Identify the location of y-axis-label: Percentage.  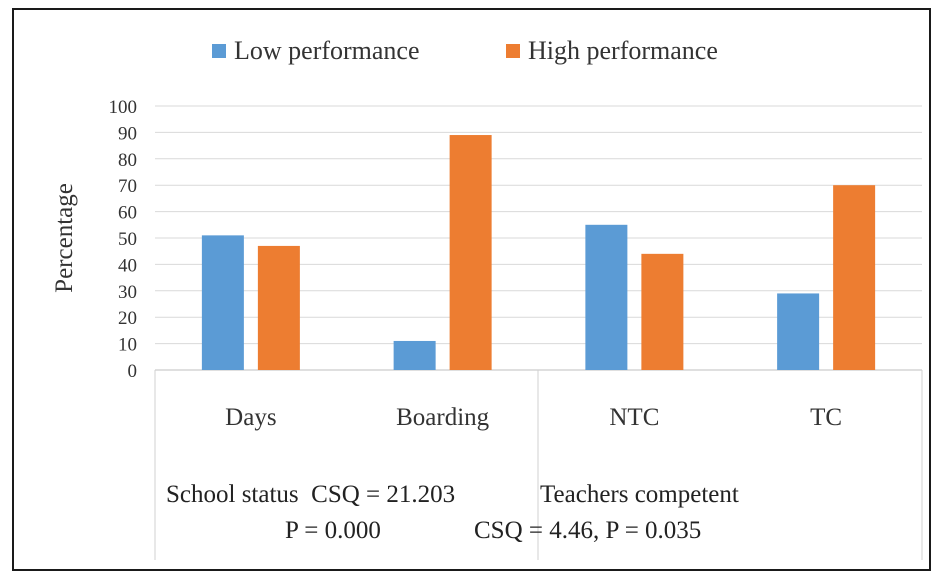
(64, 238).